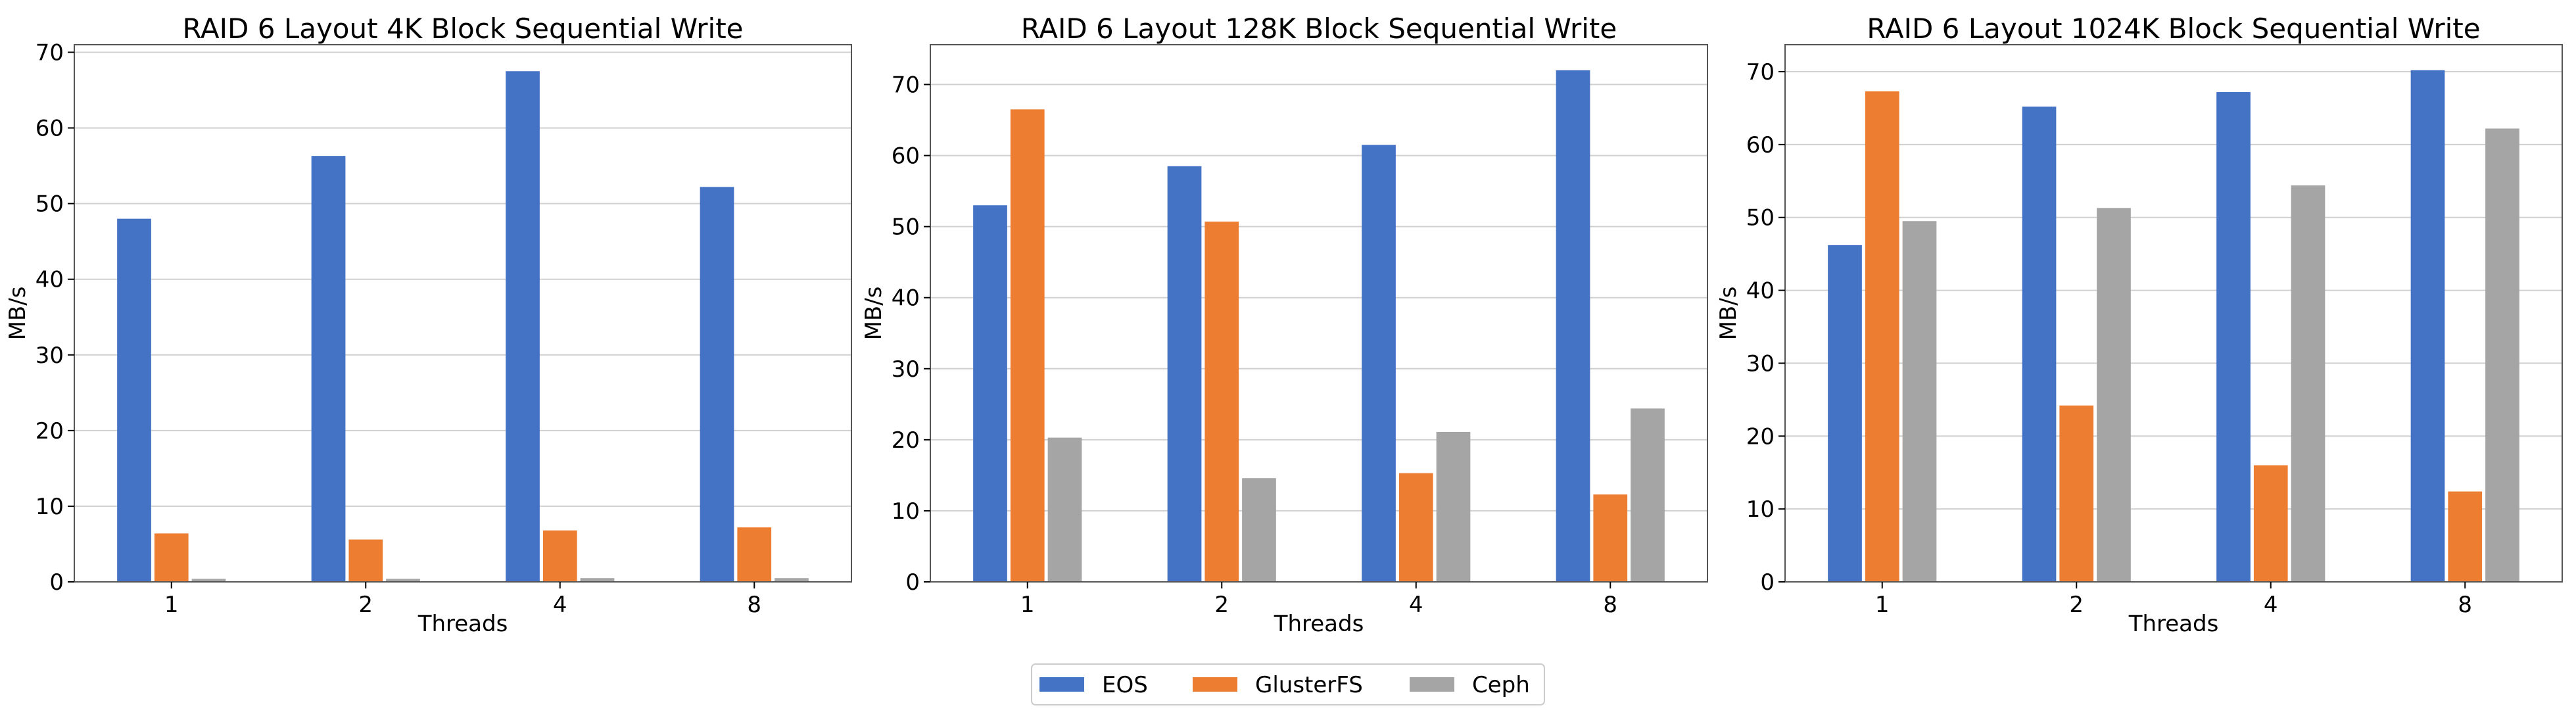 The width and height of the screenshot is (2576, 716). What do you see at coordinates (1215, 685) in the screenshot?
I see `legend-swatch-glusterfs` at bounding box center [1215, 685].